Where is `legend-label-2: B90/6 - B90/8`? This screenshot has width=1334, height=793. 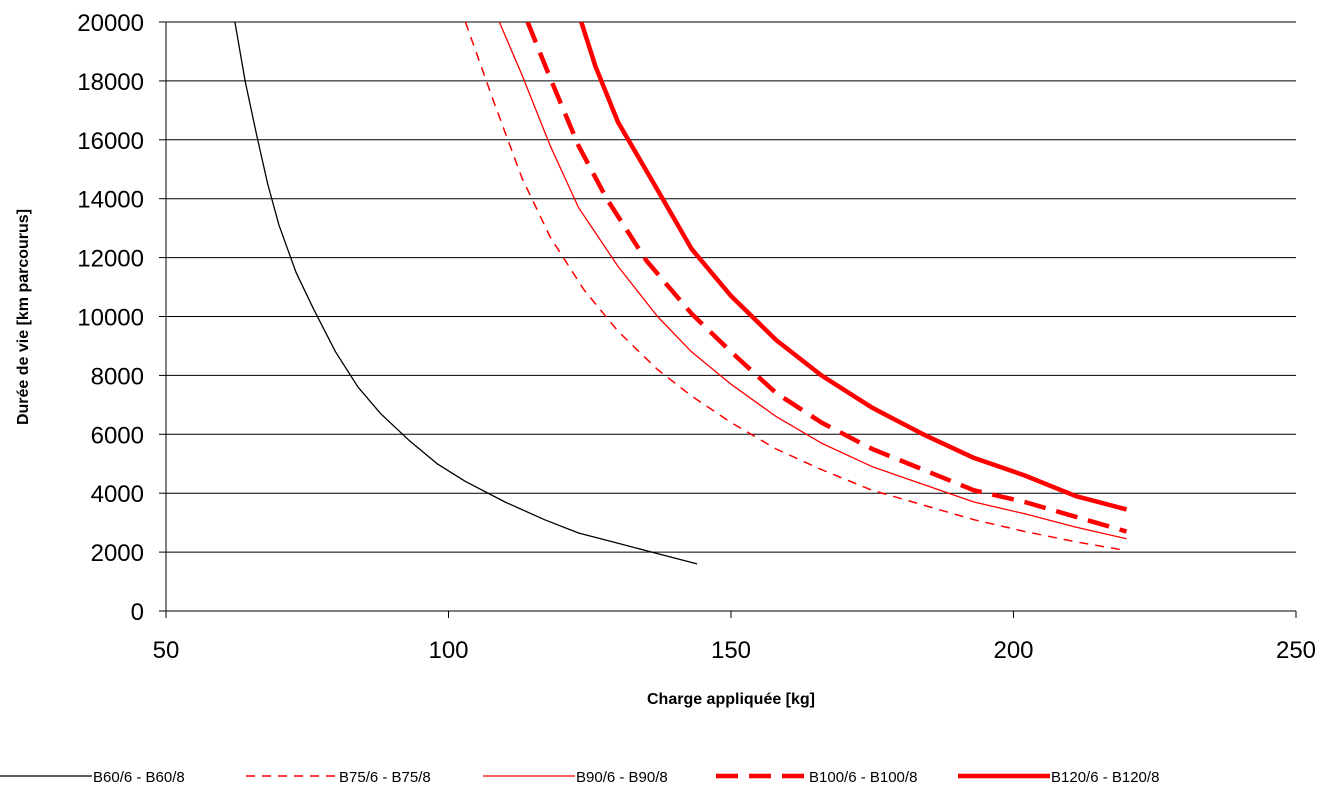 legend-label-2: B90/6 - B90/8 is located at coordinates (622, 777).